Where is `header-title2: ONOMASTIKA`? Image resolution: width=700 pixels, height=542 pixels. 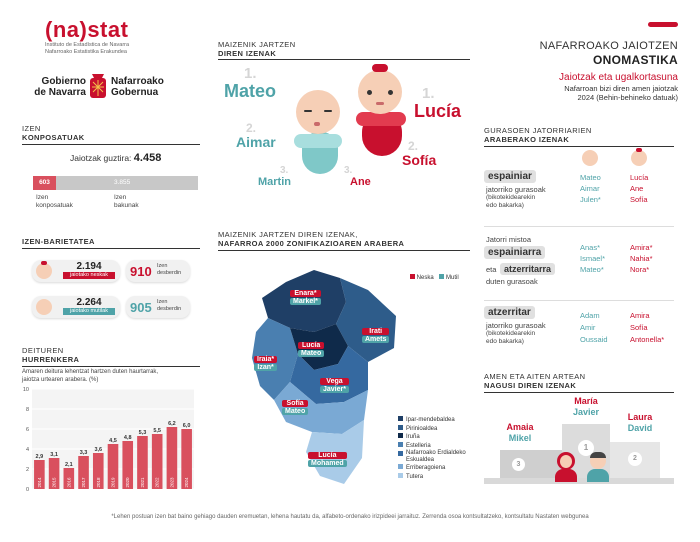 header-title2: ONOMASTIKA is located at coordinates (635, 60).